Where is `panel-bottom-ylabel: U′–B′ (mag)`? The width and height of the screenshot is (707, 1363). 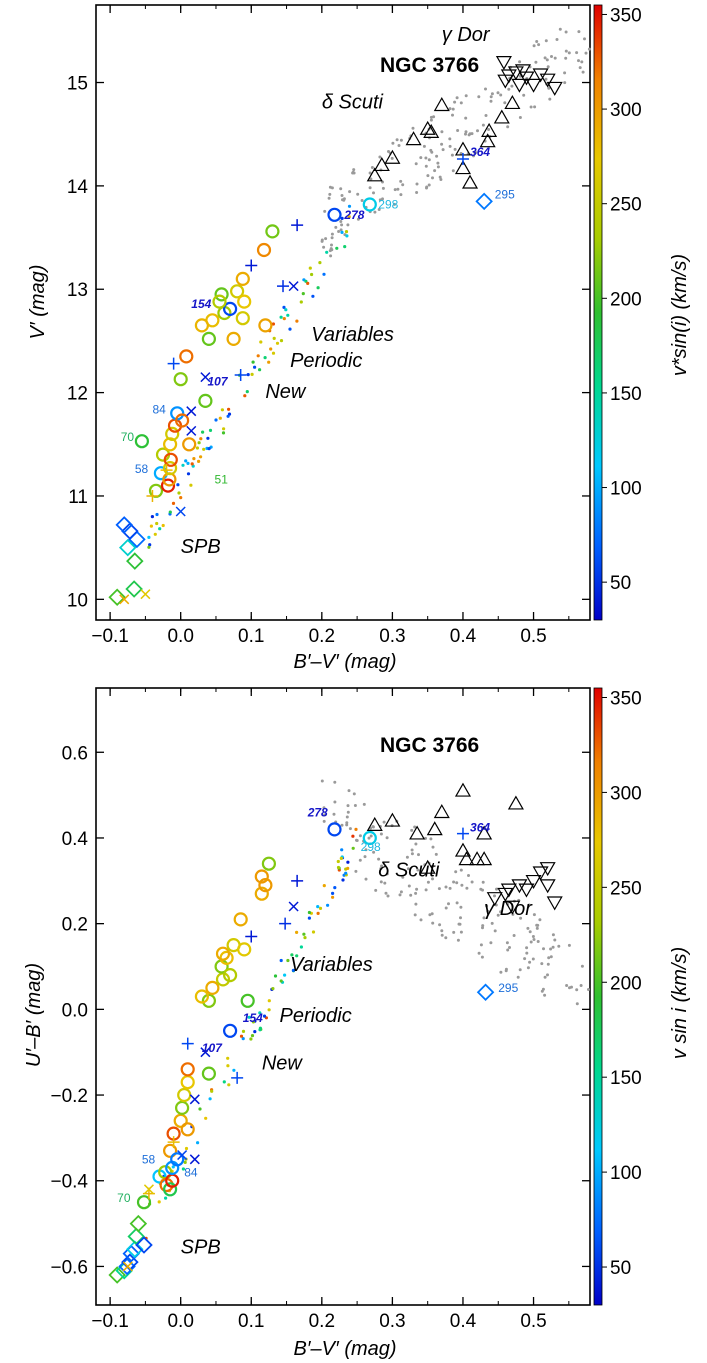 panel-bottom-ylabel: U′–B′ (mag) is located at coordinates (34, 1015).